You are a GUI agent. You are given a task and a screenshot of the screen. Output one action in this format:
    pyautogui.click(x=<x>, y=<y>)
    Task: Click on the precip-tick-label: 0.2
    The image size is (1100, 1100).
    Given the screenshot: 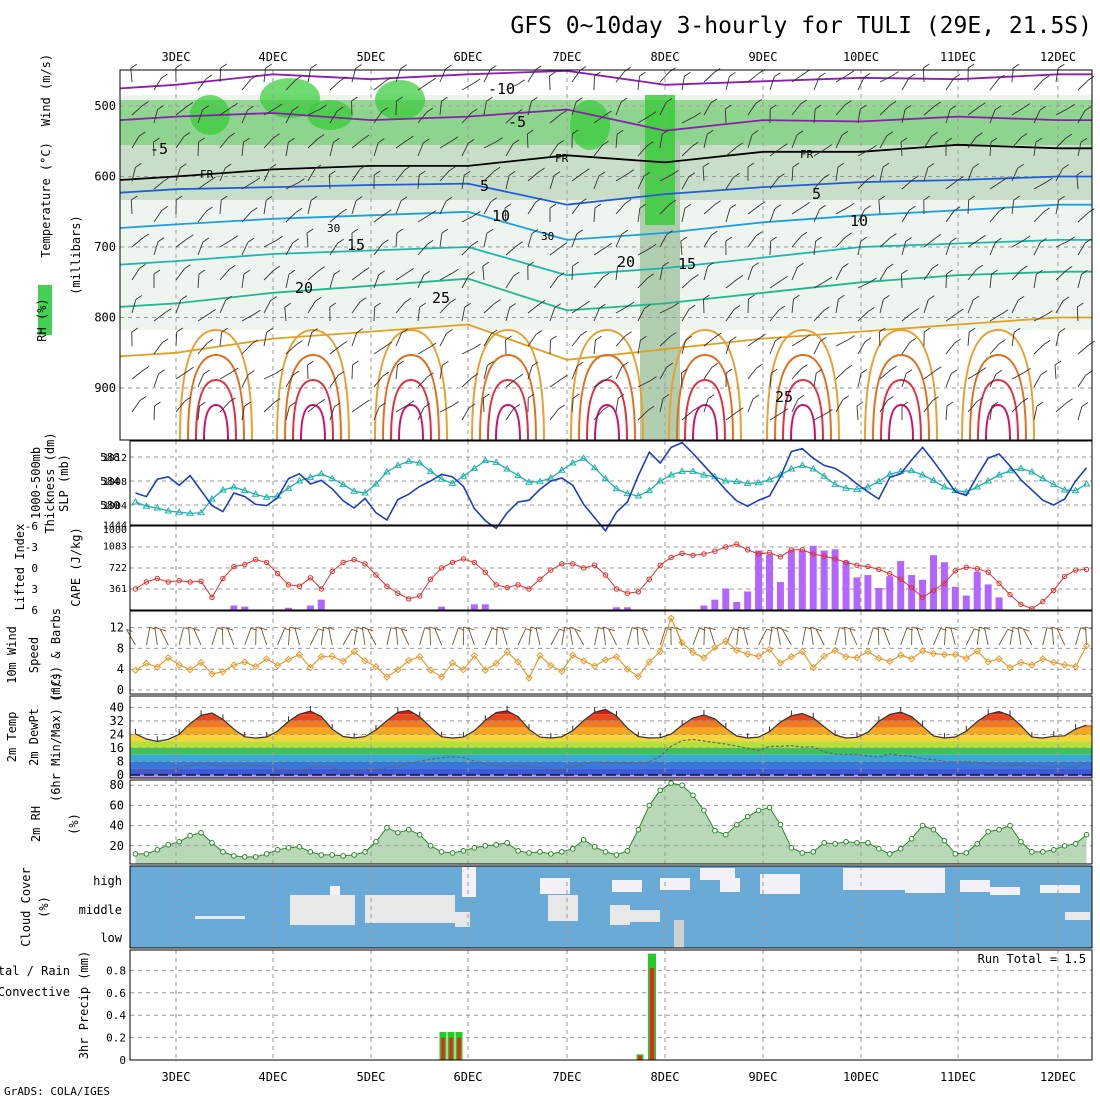 What is the action you would take?
    pyautogui.click(x=116, y=1038)
    